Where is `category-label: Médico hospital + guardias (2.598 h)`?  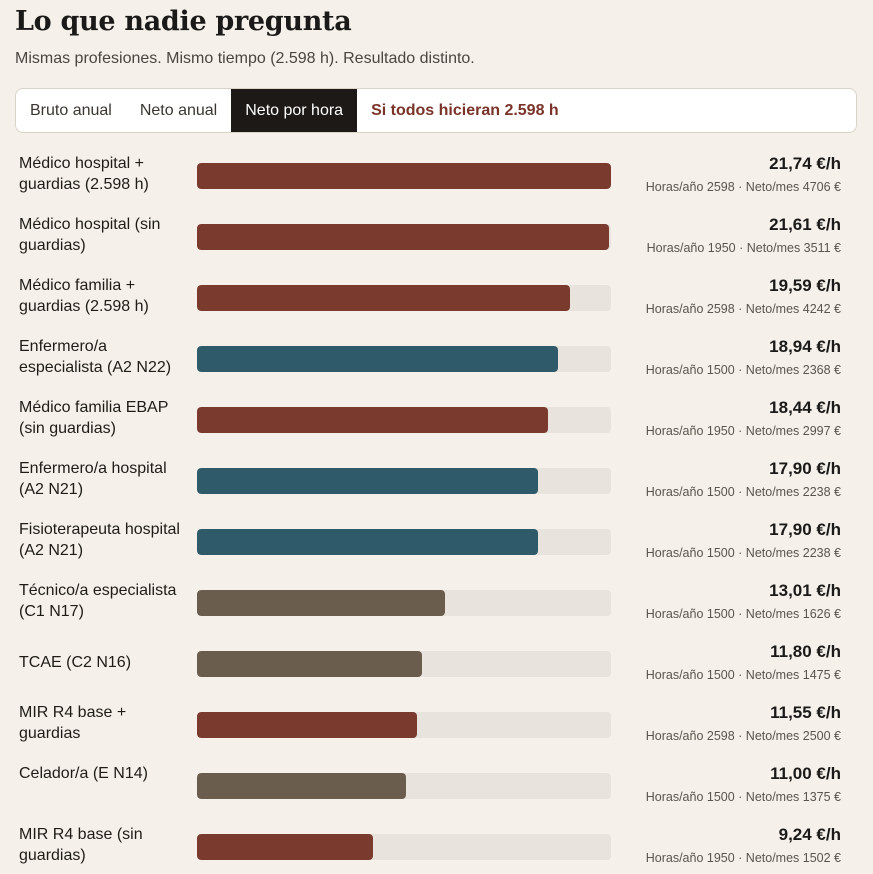 category-label: Médico hospital + guardias (2.598 h) is located at coordinates (84, 174).